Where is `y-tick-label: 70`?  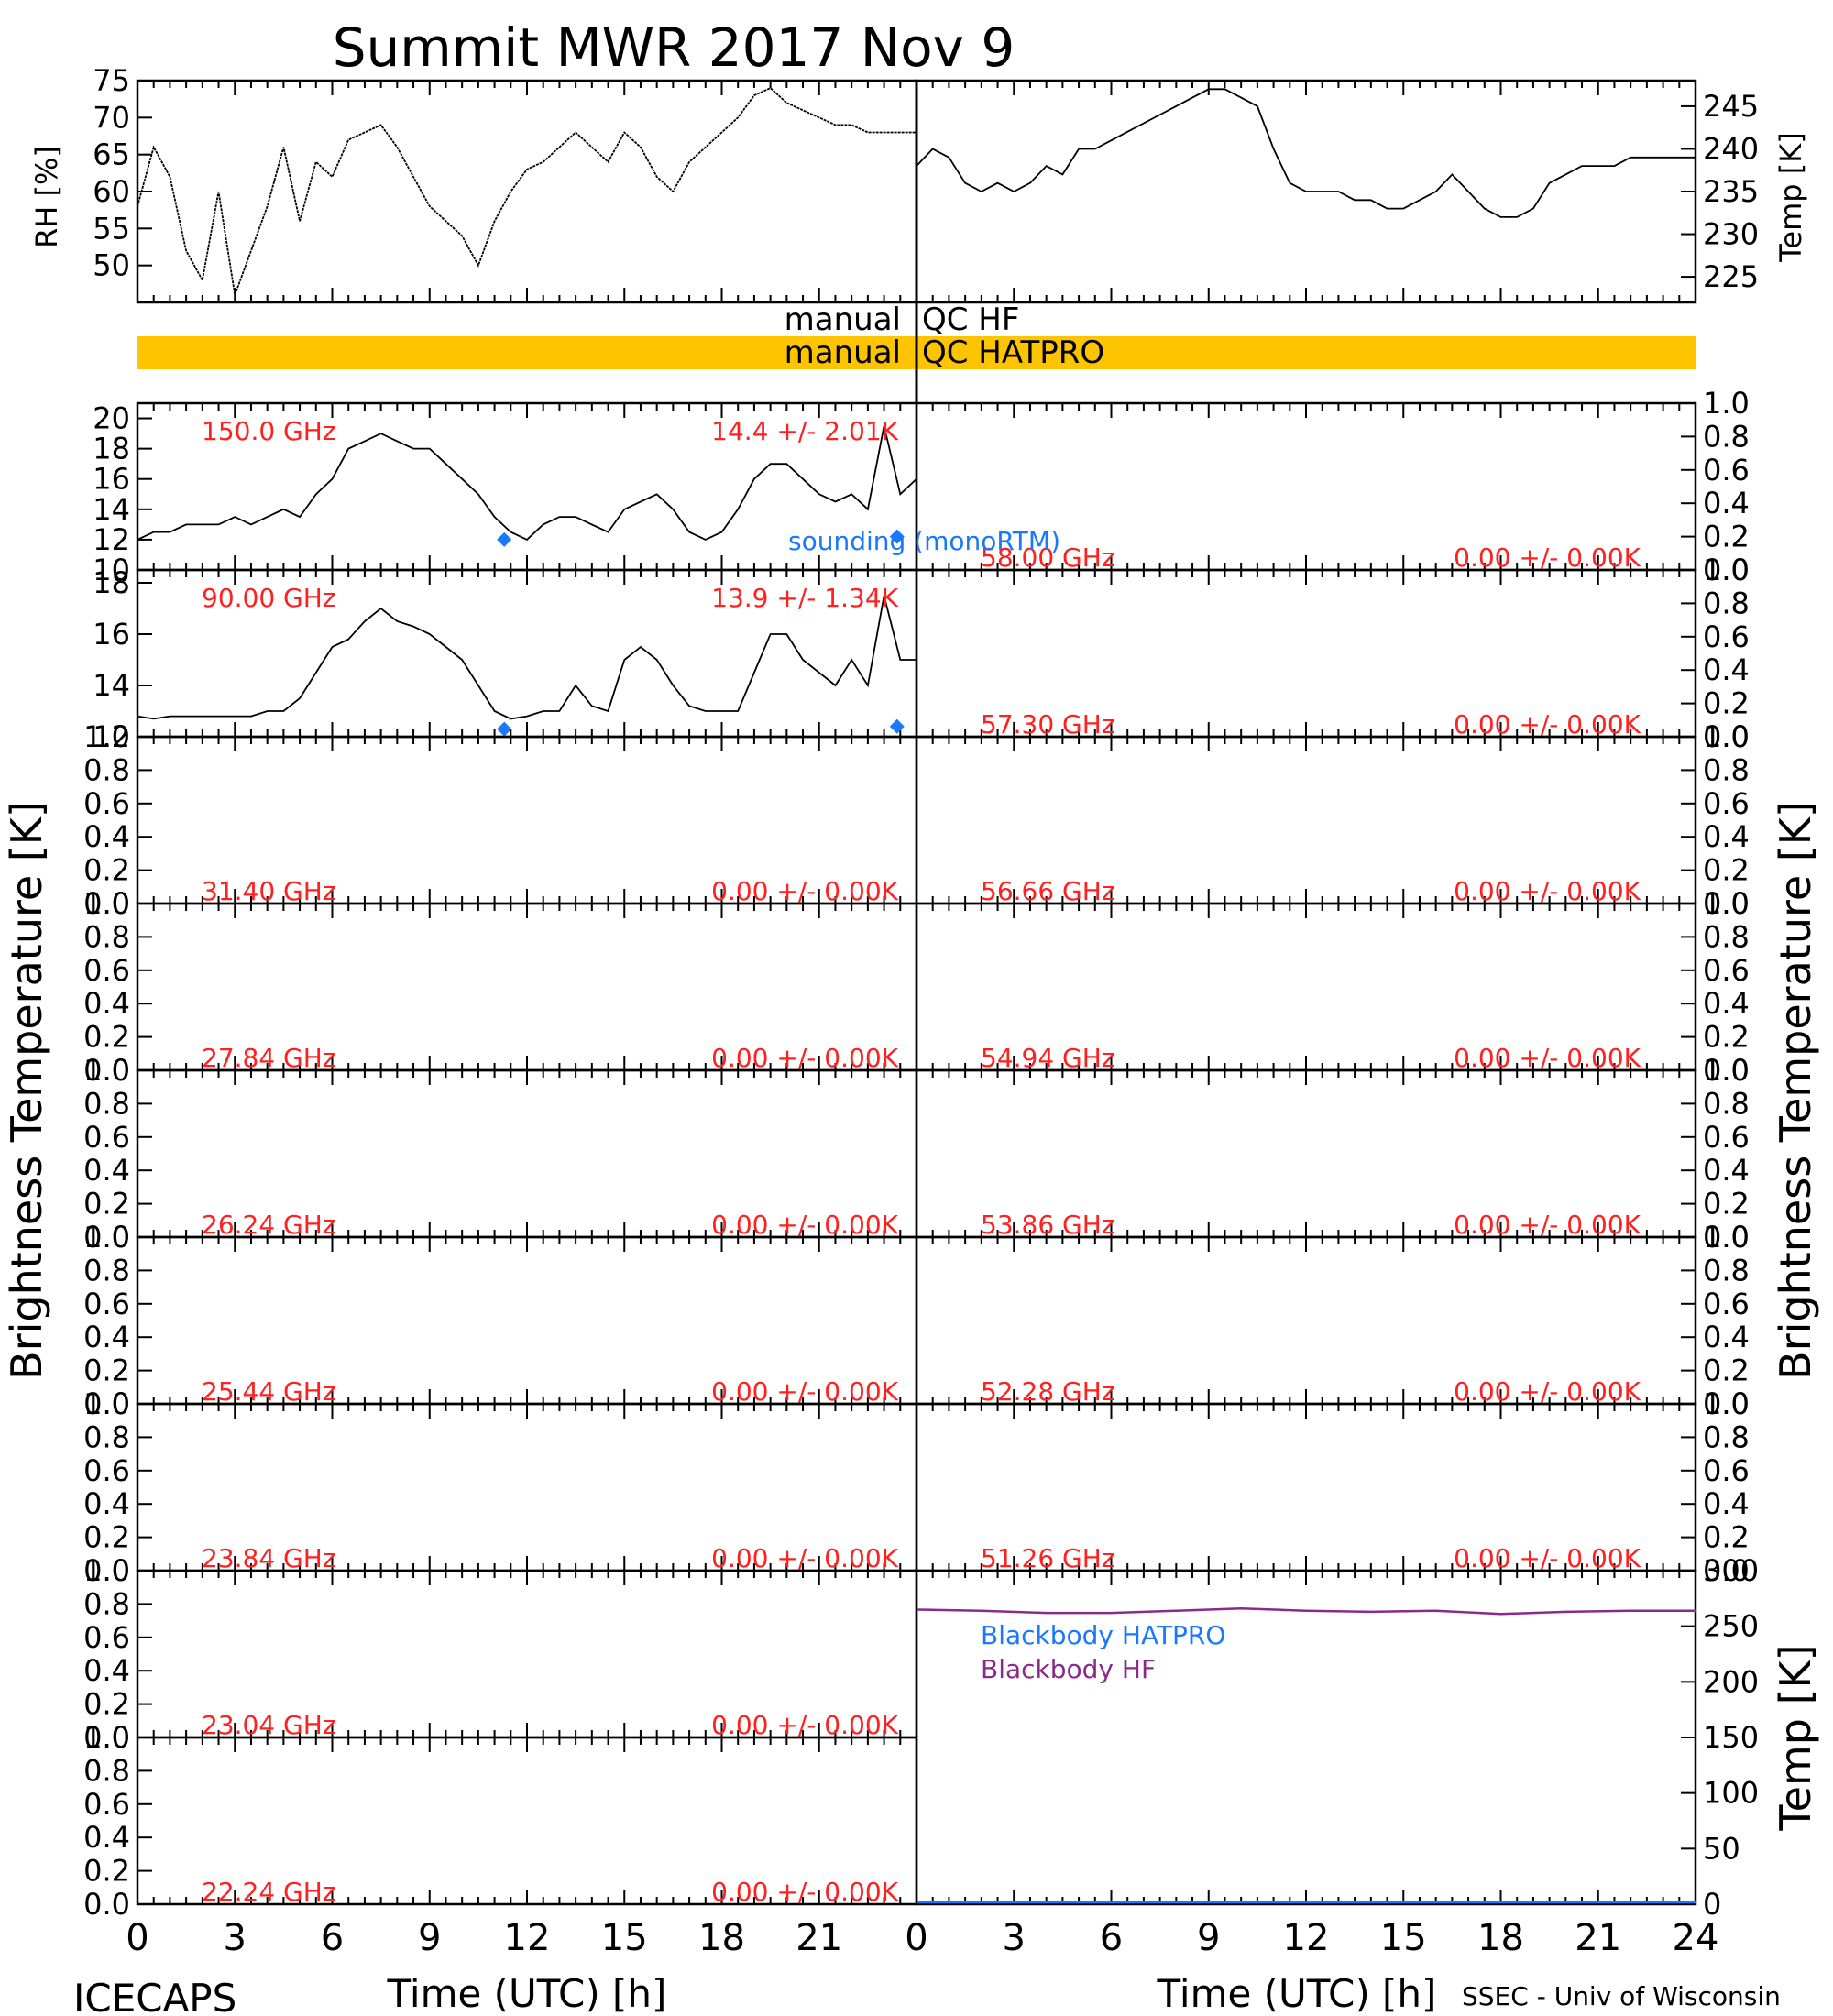 y-tick-label: 70 is located at coordinates (111, 117).